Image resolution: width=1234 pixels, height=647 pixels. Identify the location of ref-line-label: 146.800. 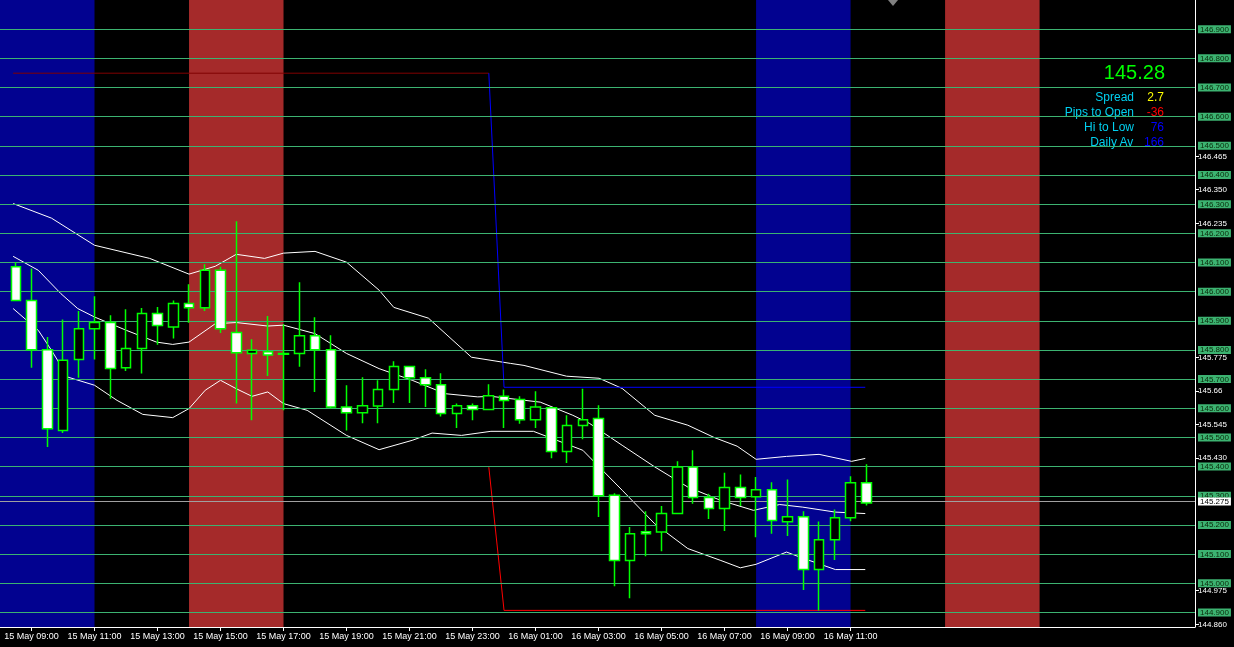
(1215, 58).